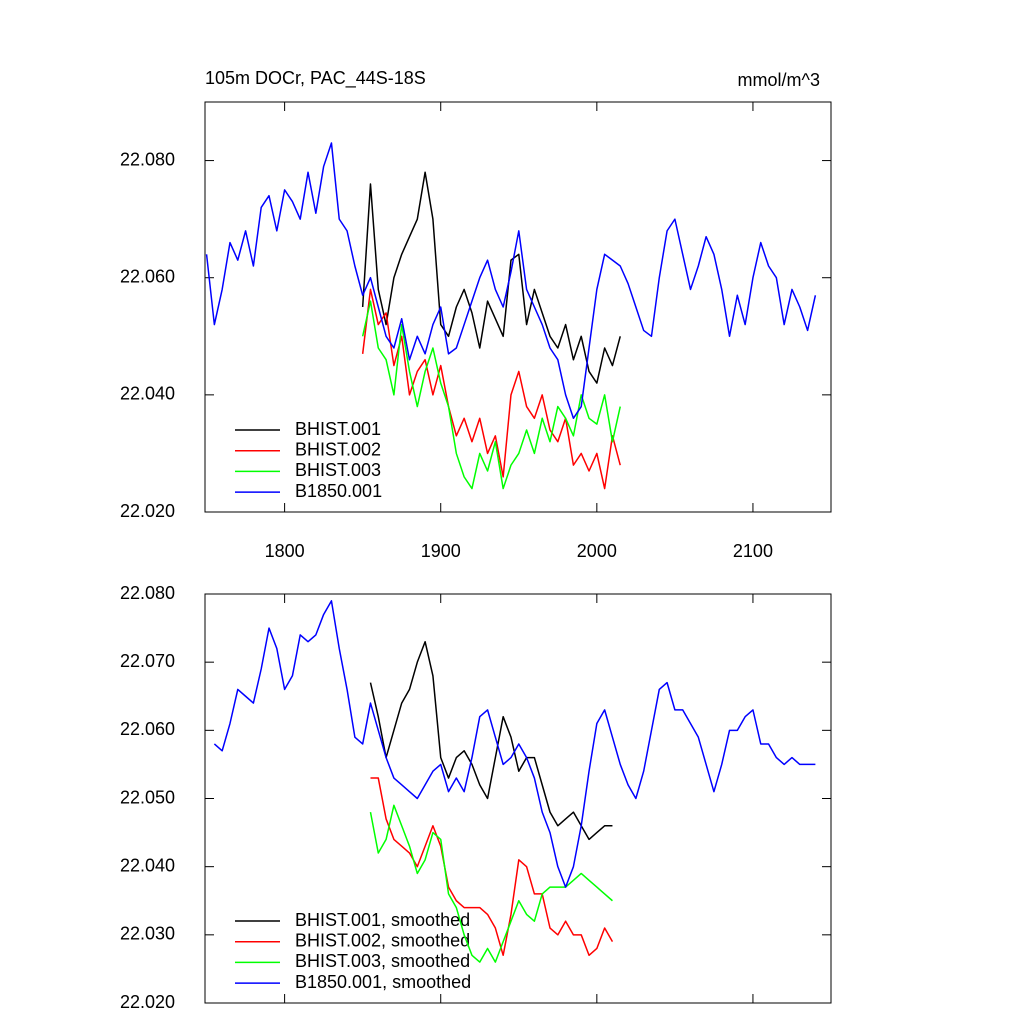  Describe the element at coordinates (338, 491) in the screenshot. I see `legend-label: B1850.001` at that location.